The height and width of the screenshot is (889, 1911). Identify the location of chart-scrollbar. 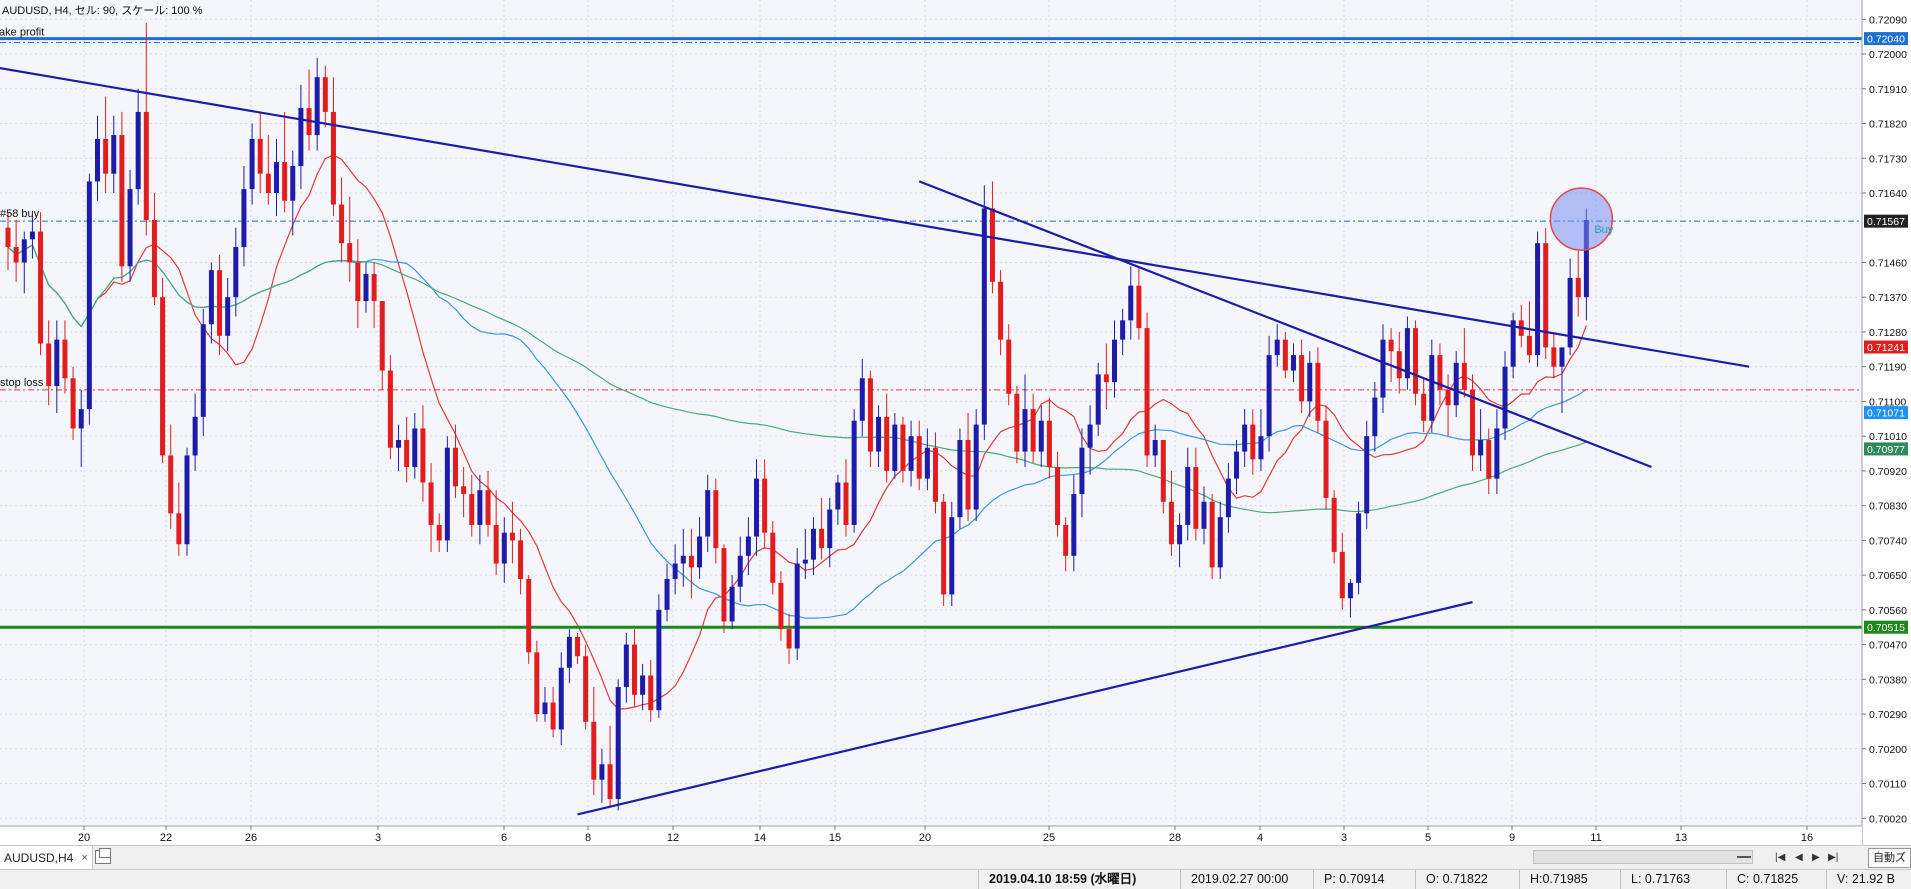
(1643, 857).